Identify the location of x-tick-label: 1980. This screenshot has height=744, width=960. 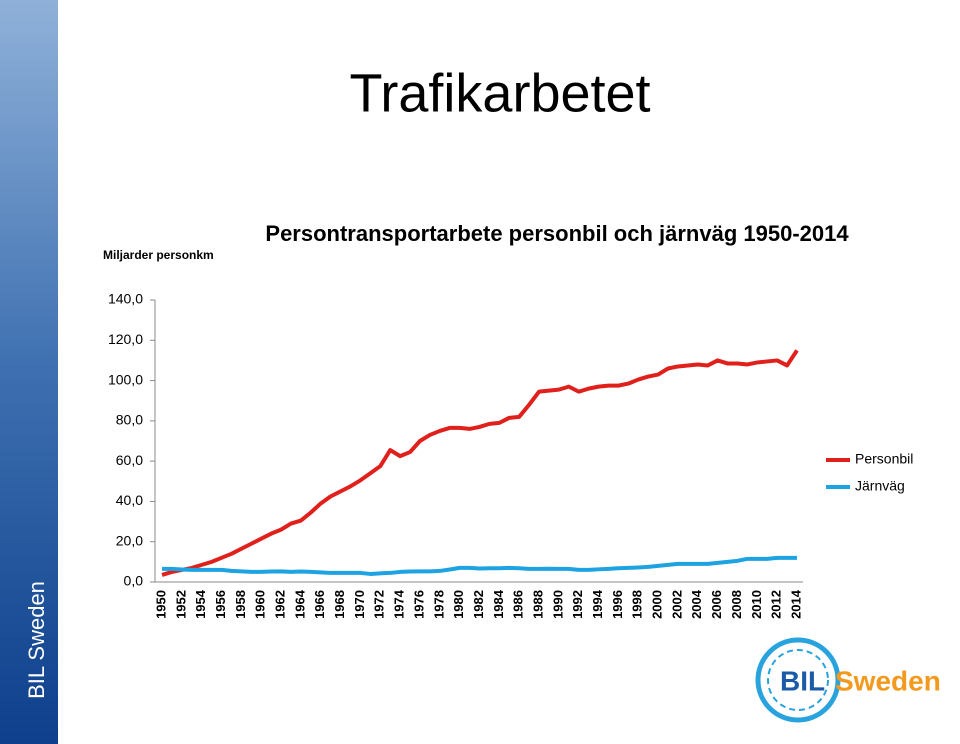
(458, 604).